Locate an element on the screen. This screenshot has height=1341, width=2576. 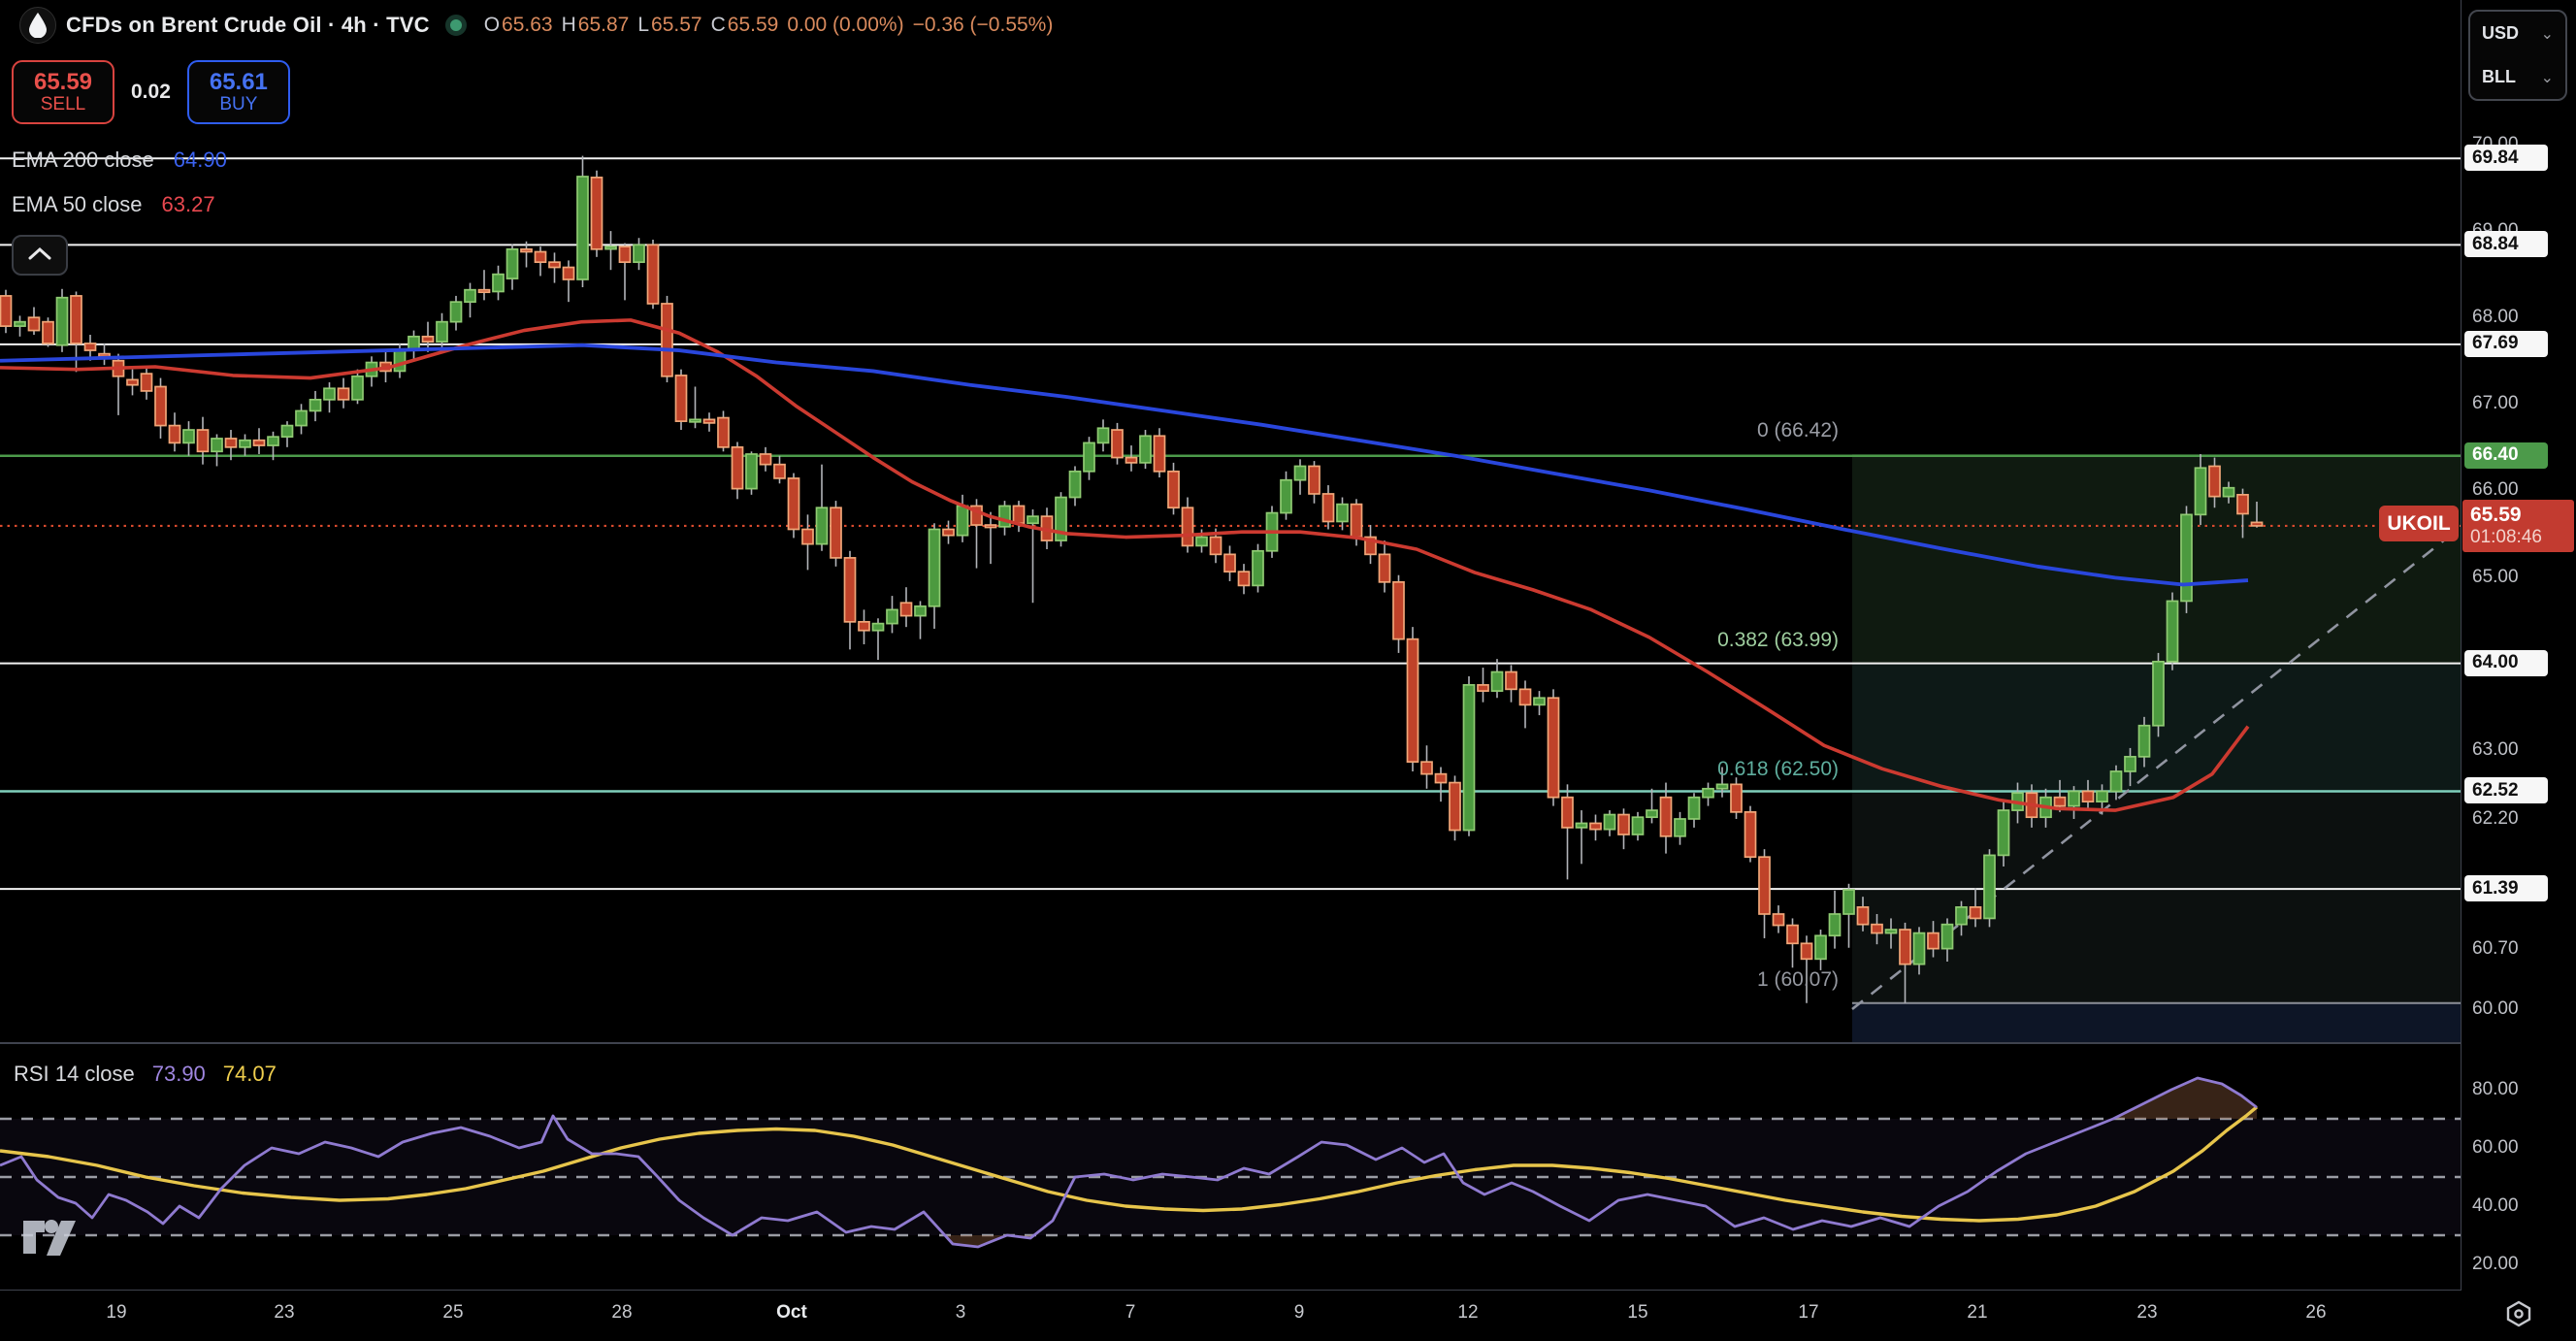
rsi-overbought-fill is located at coordinates (2185, 1098).